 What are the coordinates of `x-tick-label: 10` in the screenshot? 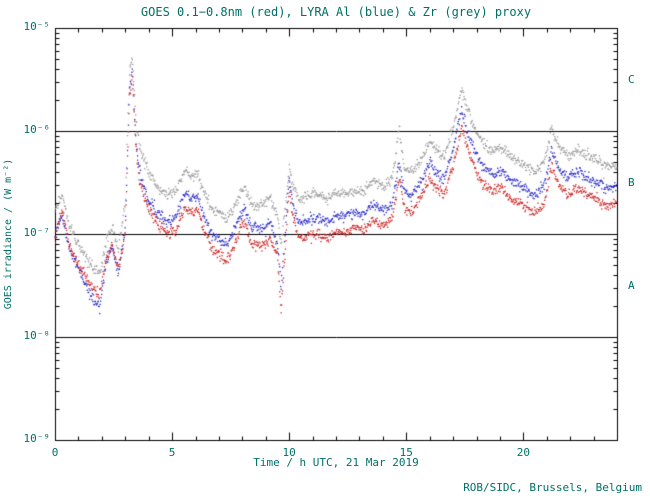 It's located at (289, 452).